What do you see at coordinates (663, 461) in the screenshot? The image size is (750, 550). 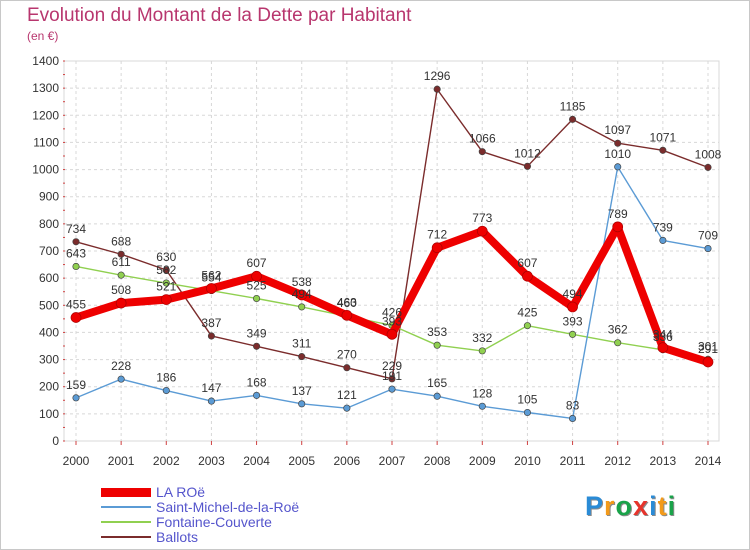 I see `x-tick-label: 2013` at bounding box center [663, 461].